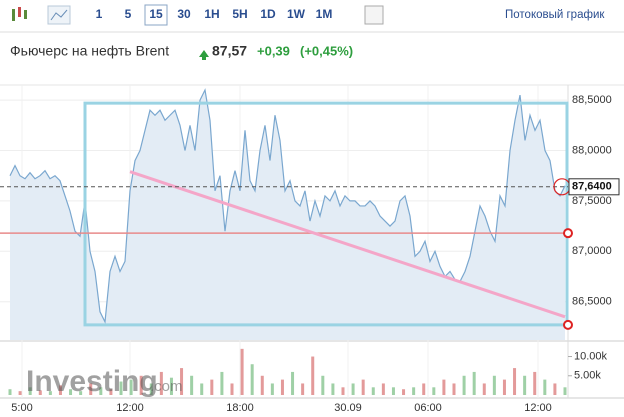 The image size is (624, 417). What do you see at coordinates (592, 251) in the screenshot?
I see `y-tick-label: 87,0000` at bounding box center [592, 251].